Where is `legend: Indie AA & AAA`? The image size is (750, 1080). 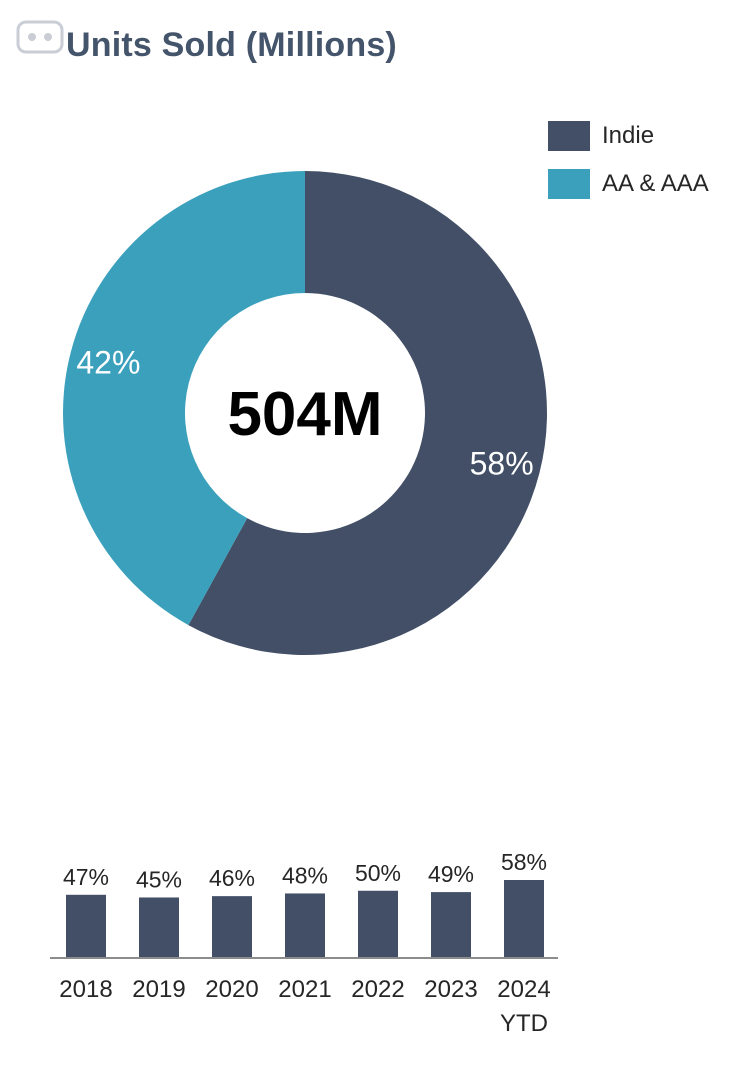
legend: Indie AA & AAA is located at coordinates (628, 166).